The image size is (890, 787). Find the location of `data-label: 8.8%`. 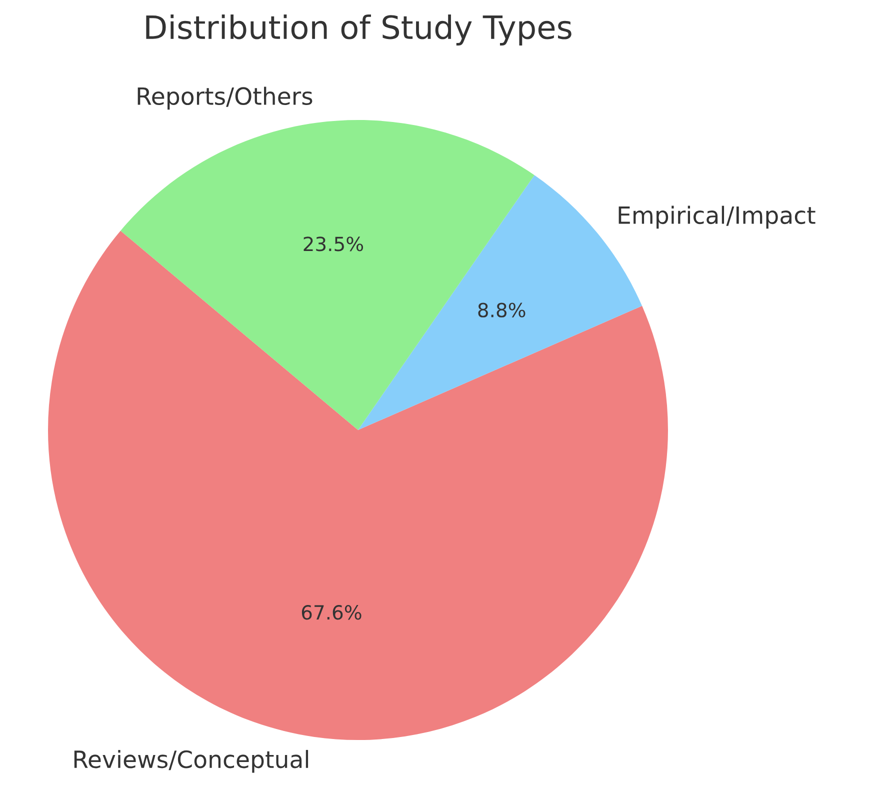

data-label: 8.8% is located at coordinates (502, 310).